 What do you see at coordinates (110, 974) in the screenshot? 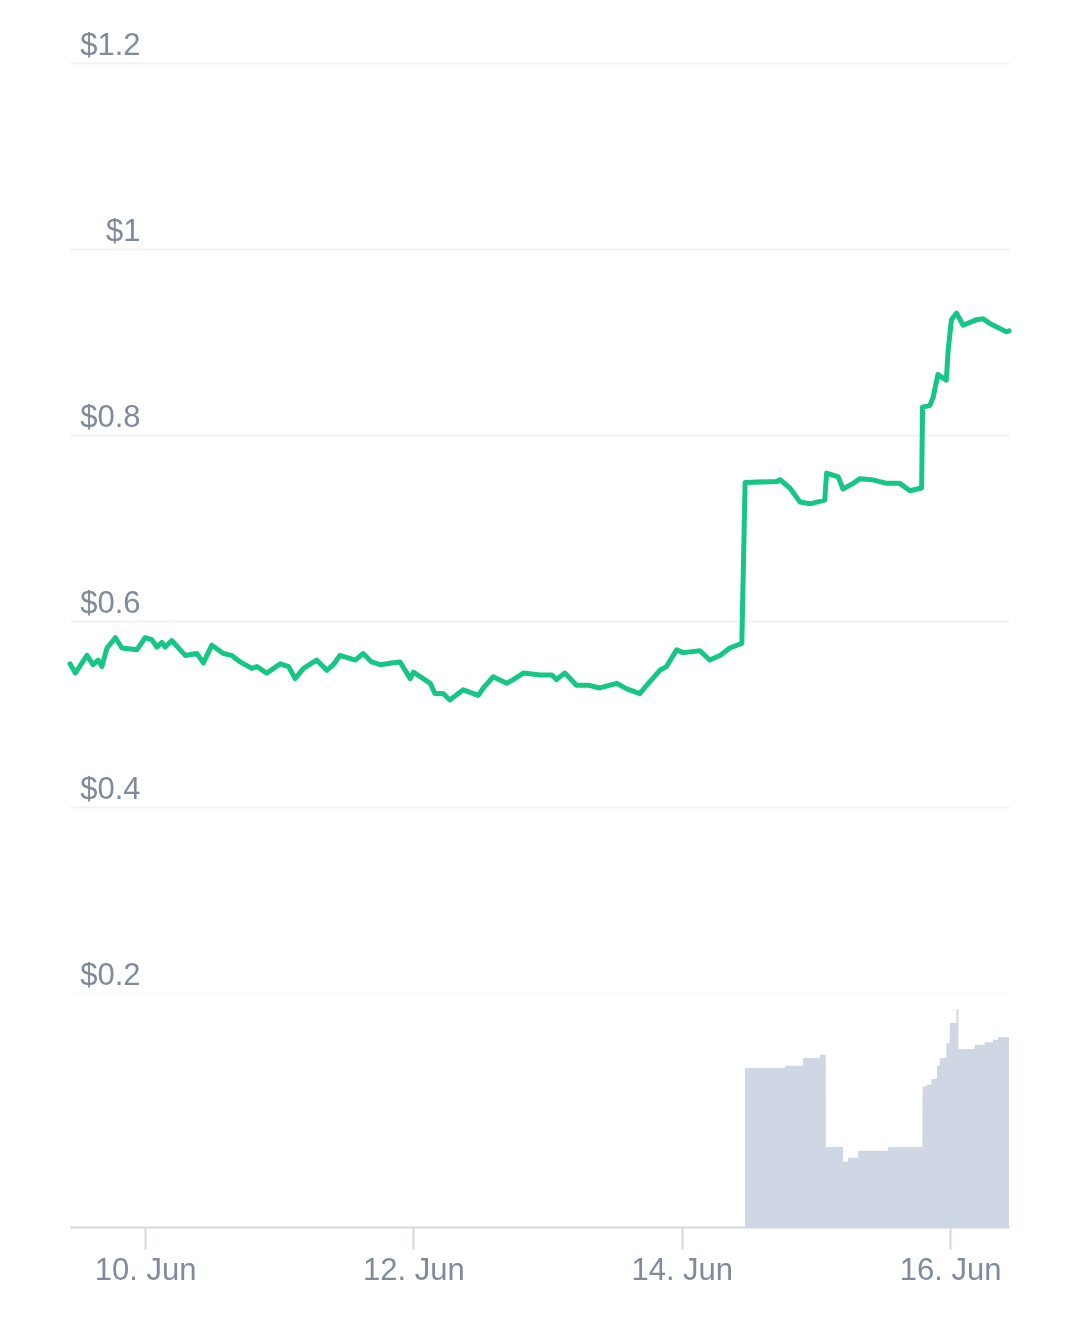
I see `y-tick-label: $0.2` at bounding box center [110, 974].